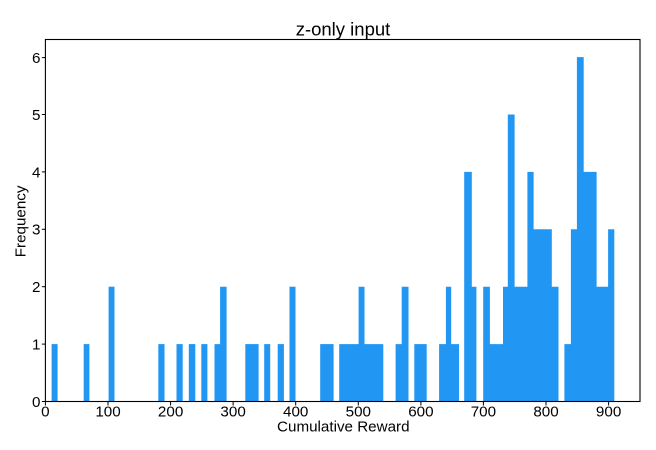 This screenshot has width=656, height=450. Describe the element at coordinates (36, 230) in the screenshot. I see `svg-text: 3` at that location.